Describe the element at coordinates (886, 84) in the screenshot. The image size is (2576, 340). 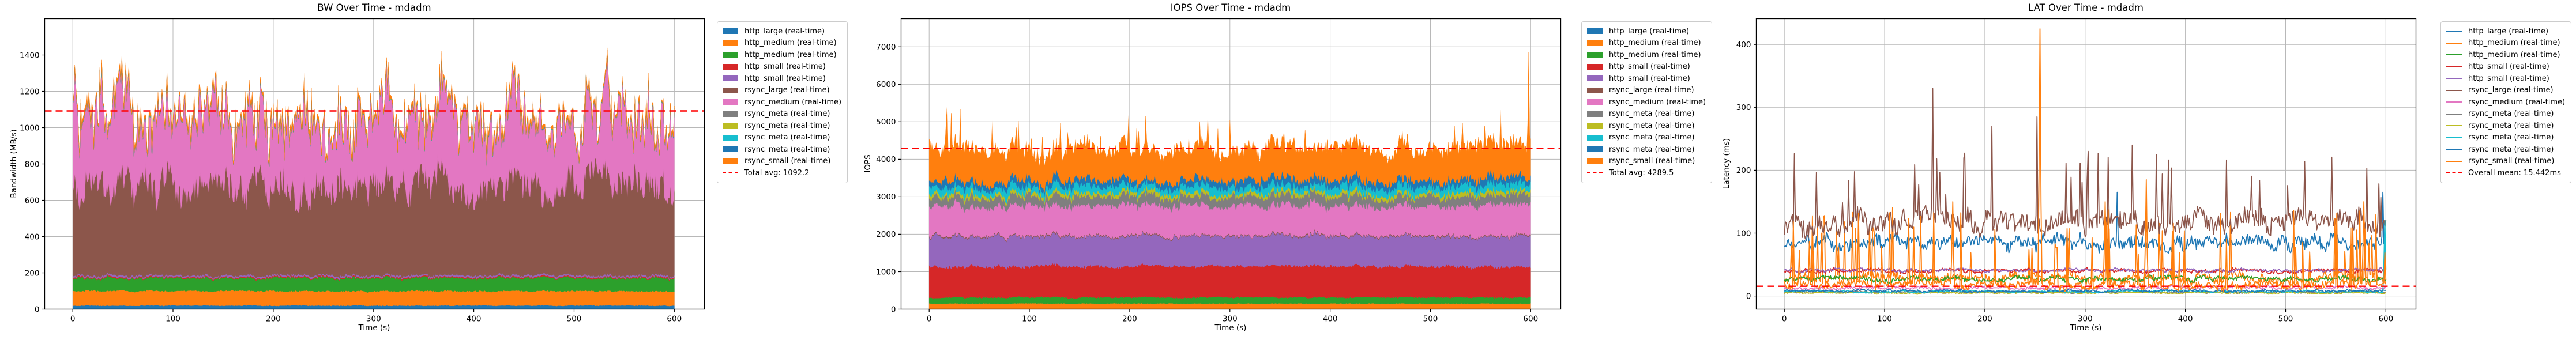
I see `svg-text: 6000` at that location.